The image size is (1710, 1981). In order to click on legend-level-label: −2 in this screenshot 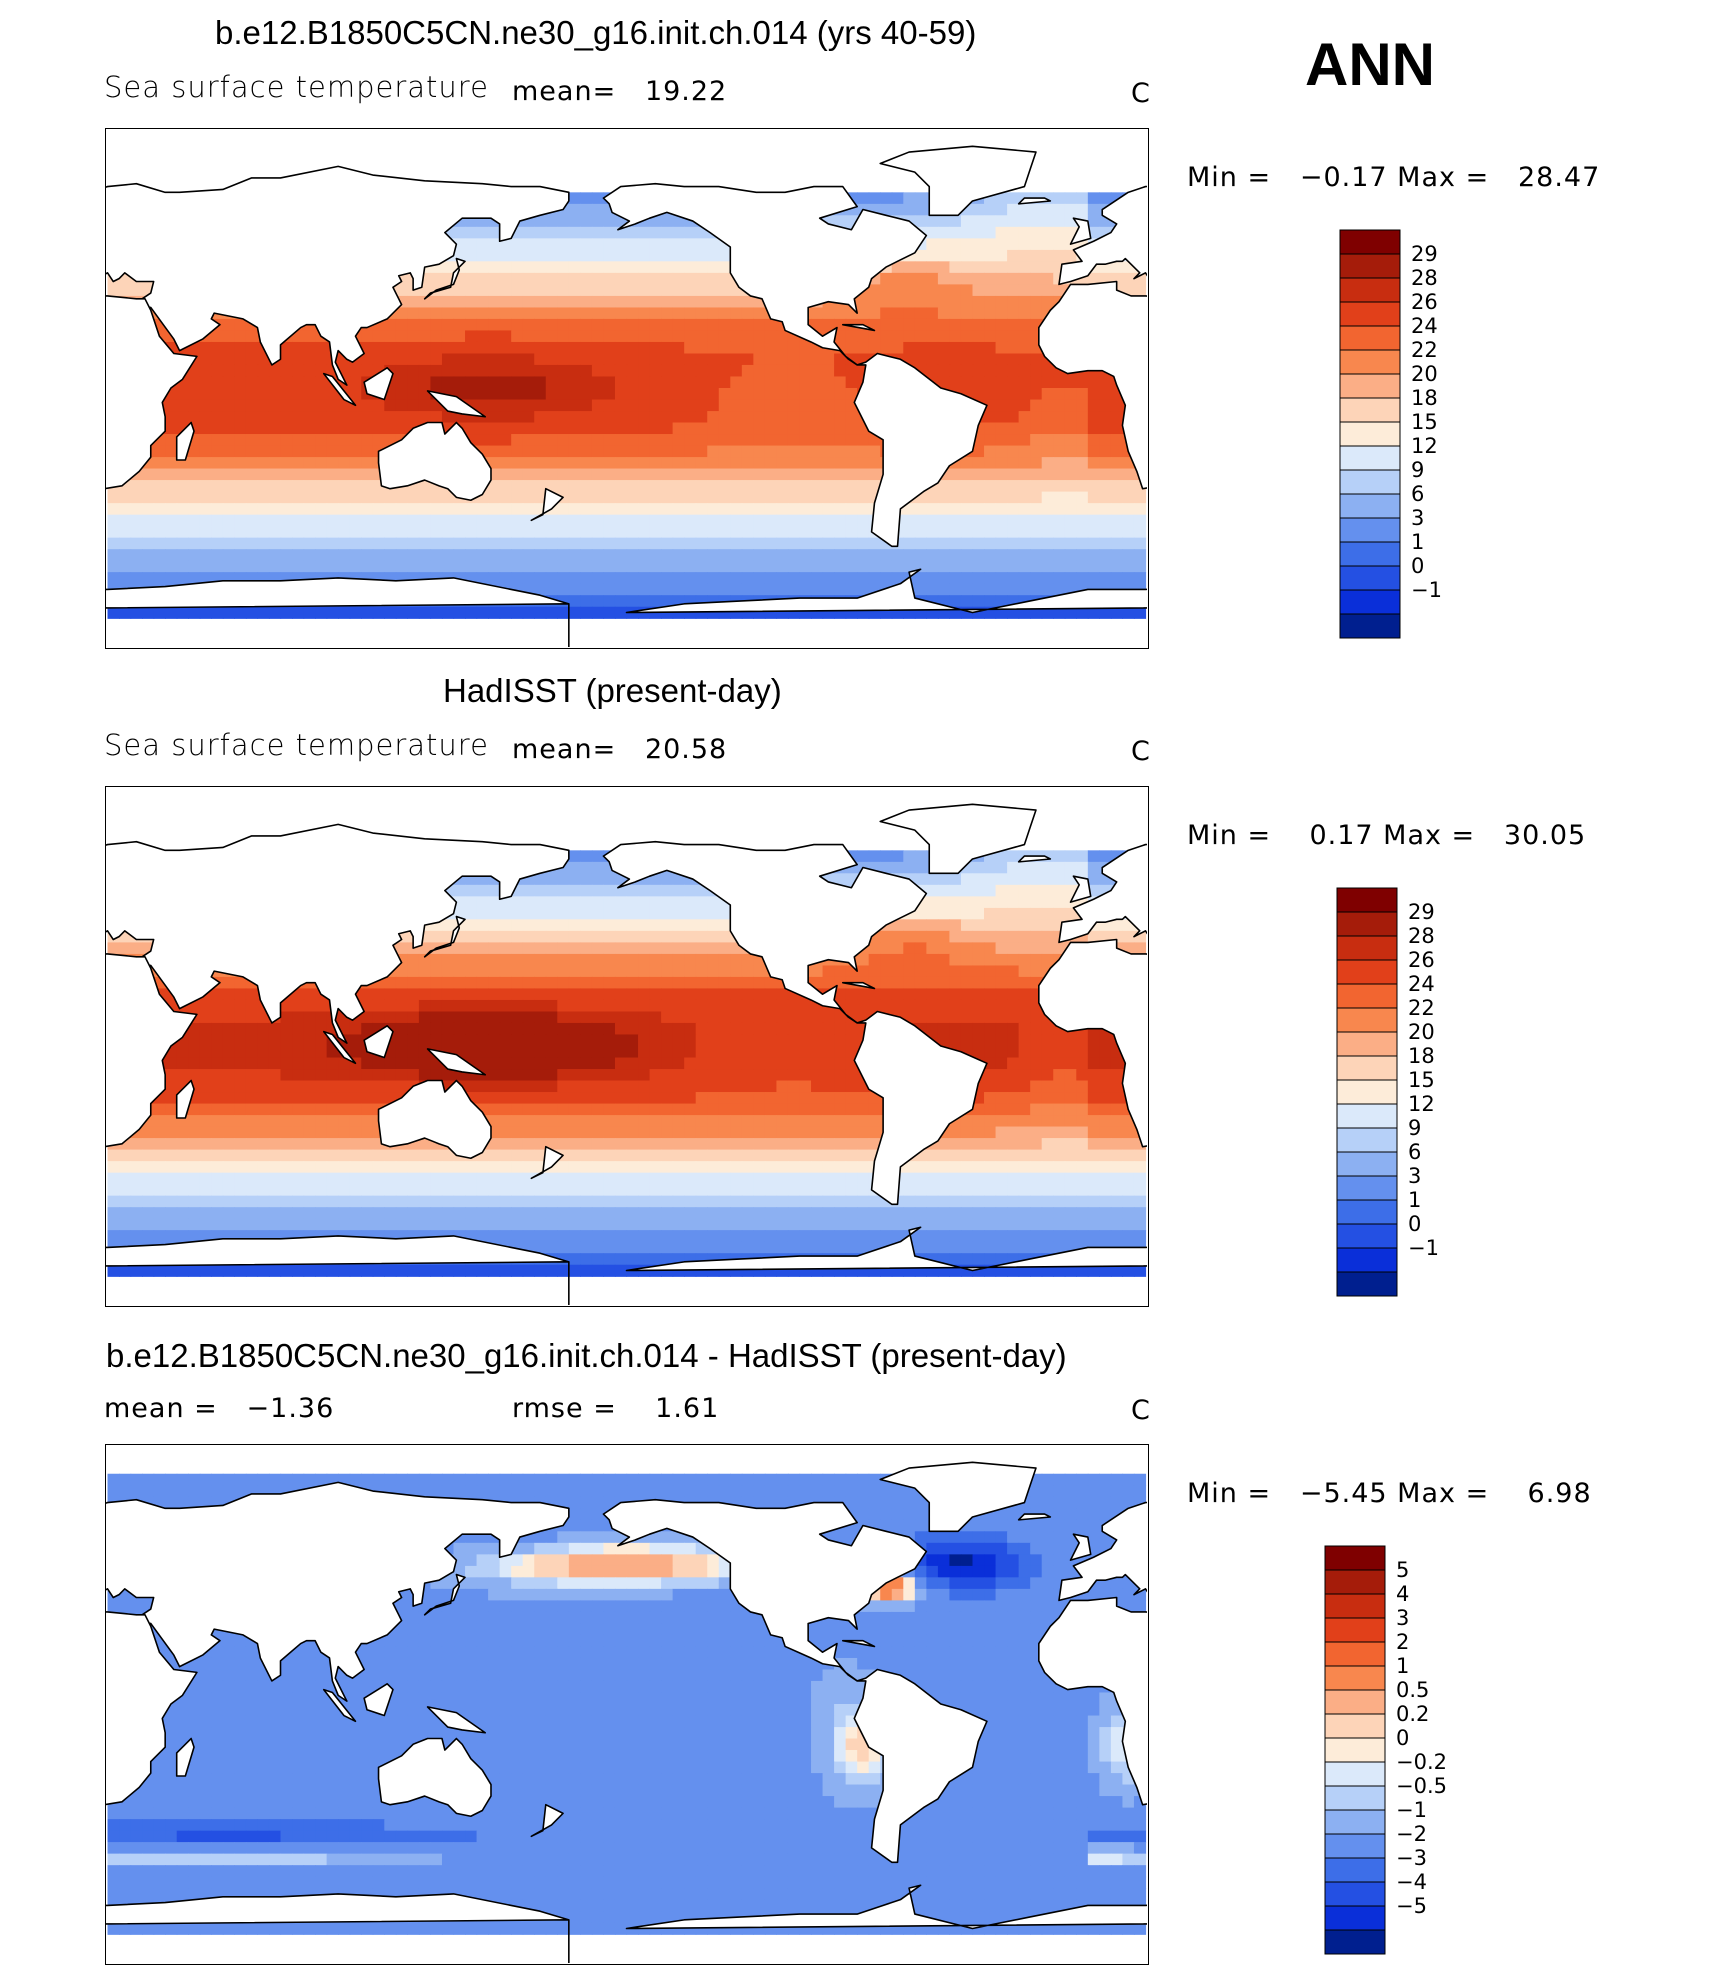, I will do `click(1411, 1834)`.